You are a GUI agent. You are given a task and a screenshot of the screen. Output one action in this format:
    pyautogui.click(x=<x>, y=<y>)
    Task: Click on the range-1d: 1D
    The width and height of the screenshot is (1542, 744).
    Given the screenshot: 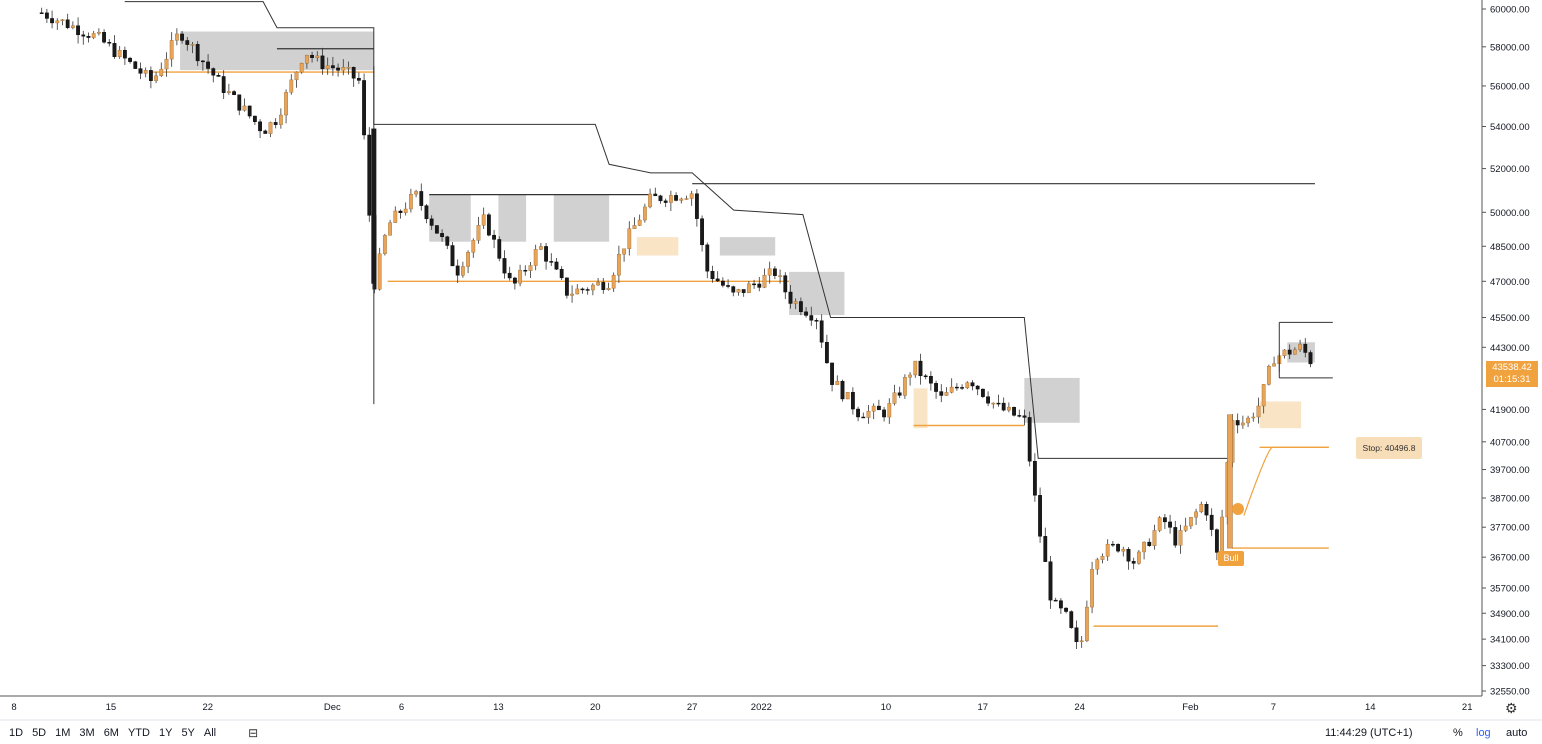 What is the action you would take?
    pyautogui.click(x=16, y=733)
    